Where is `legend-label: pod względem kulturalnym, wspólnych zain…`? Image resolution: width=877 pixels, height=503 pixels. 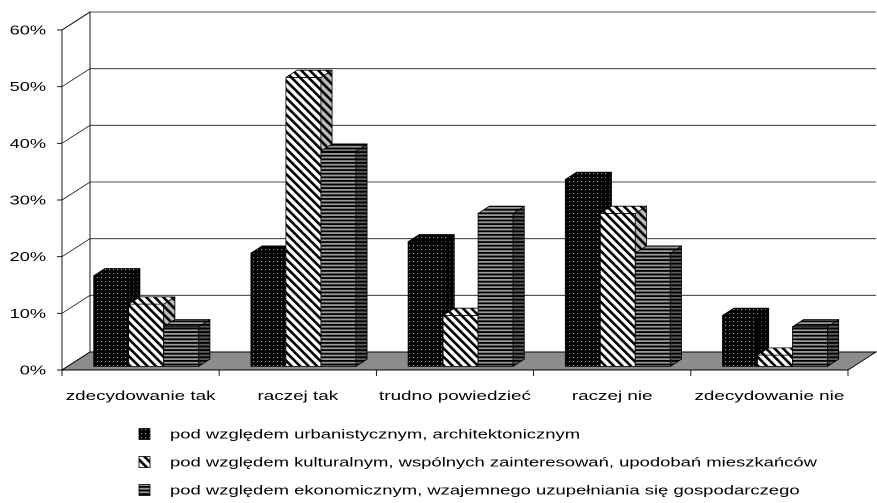 legend-label: pod względem kulturalnym, wspólnych zain… is located at coordinates (494, 463).